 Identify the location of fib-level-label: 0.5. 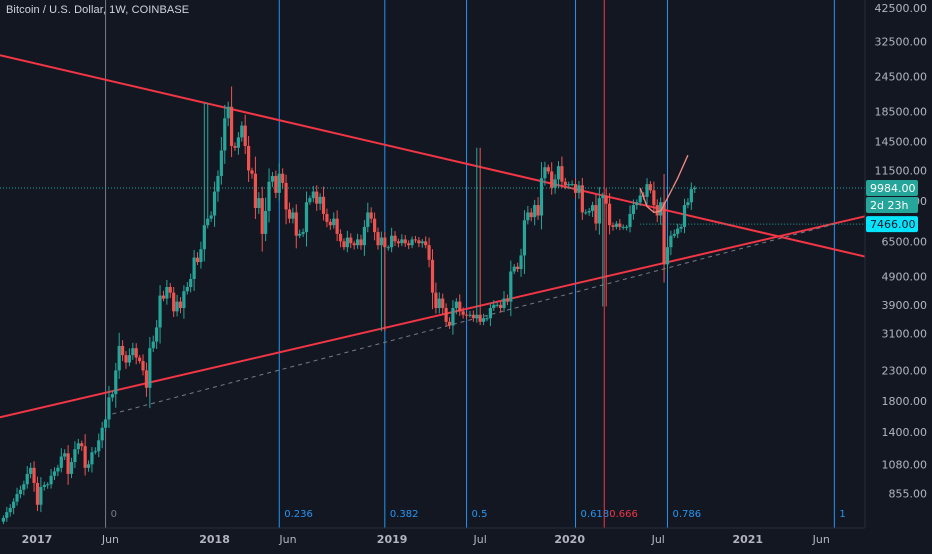
(480, 514).